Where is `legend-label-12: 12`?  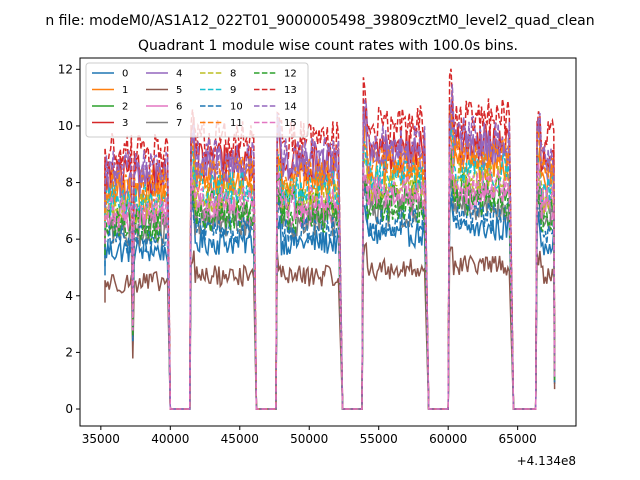 legend-label-12: 12 is located at coordinates (290, 74).